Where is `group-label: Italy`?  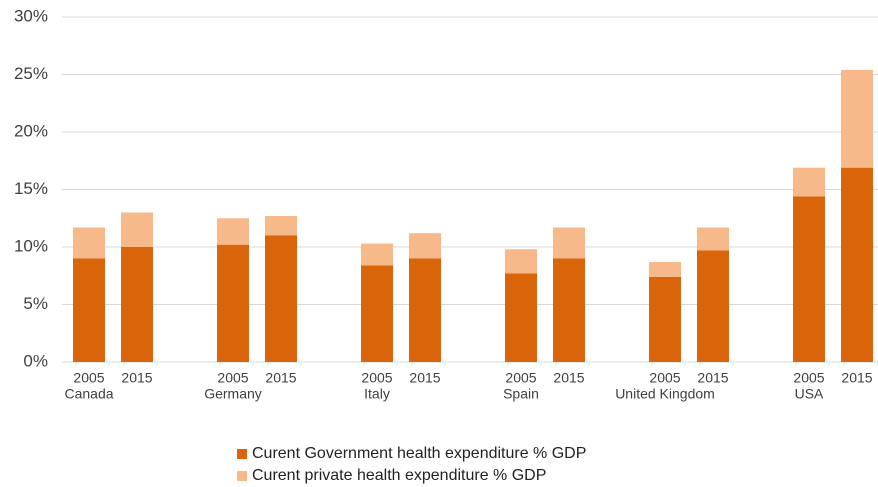
group-label: Italy is located at coordinates (377, 394).